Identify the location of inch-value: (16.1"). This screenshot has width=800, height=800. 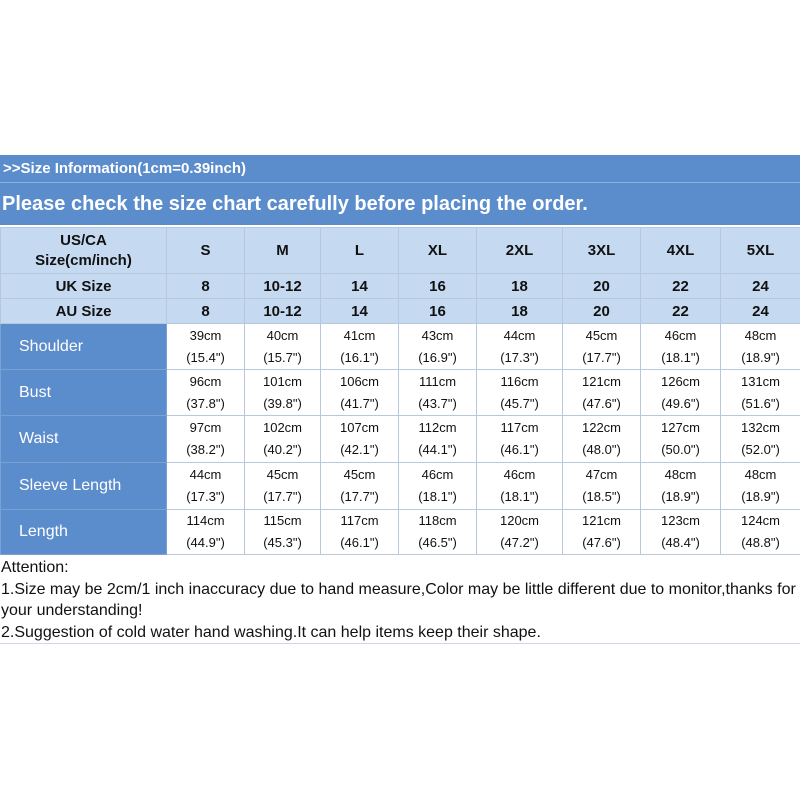
(359, 357).